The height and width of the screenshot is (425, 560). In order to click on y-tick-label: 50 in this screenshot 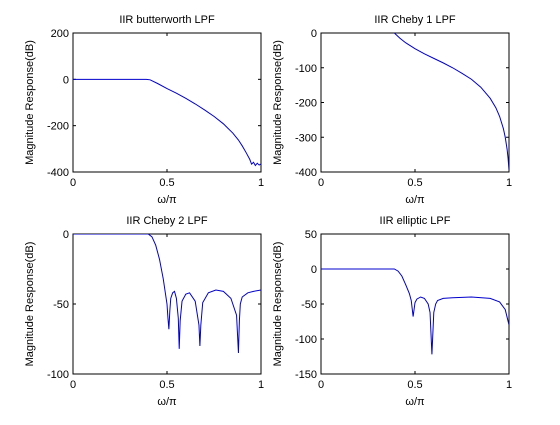, I will do `click(311, 235)`.